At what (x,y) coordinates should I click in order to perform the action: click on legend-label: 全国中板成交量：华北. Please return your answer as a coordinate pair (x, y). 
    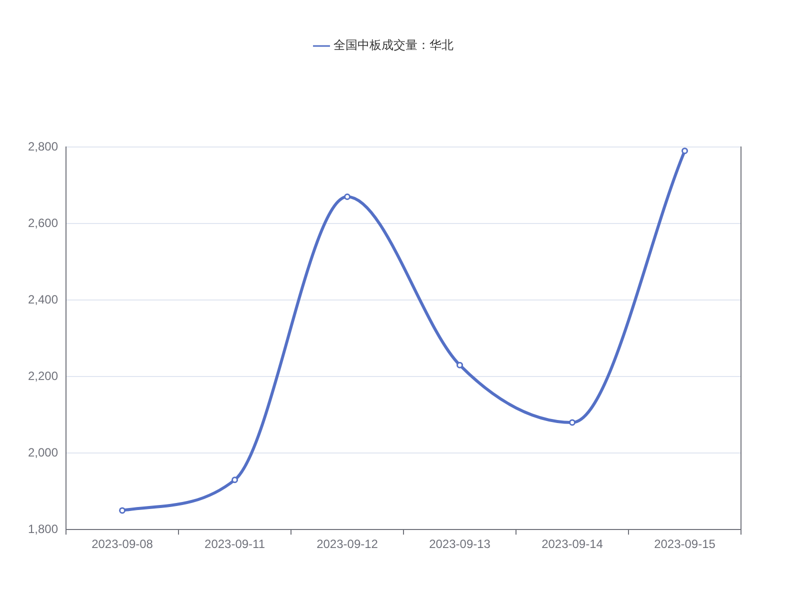
    Looking at the image, I should click on (394, 45).